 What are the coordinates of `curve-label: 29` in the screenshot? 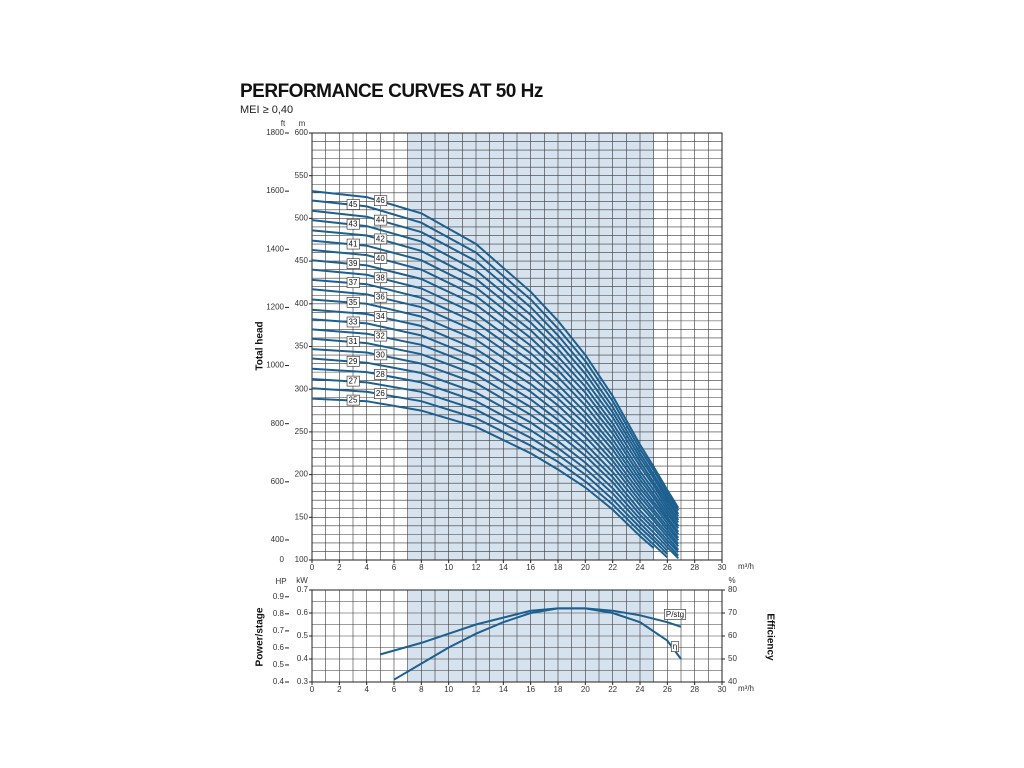 It's located at (353, 361).